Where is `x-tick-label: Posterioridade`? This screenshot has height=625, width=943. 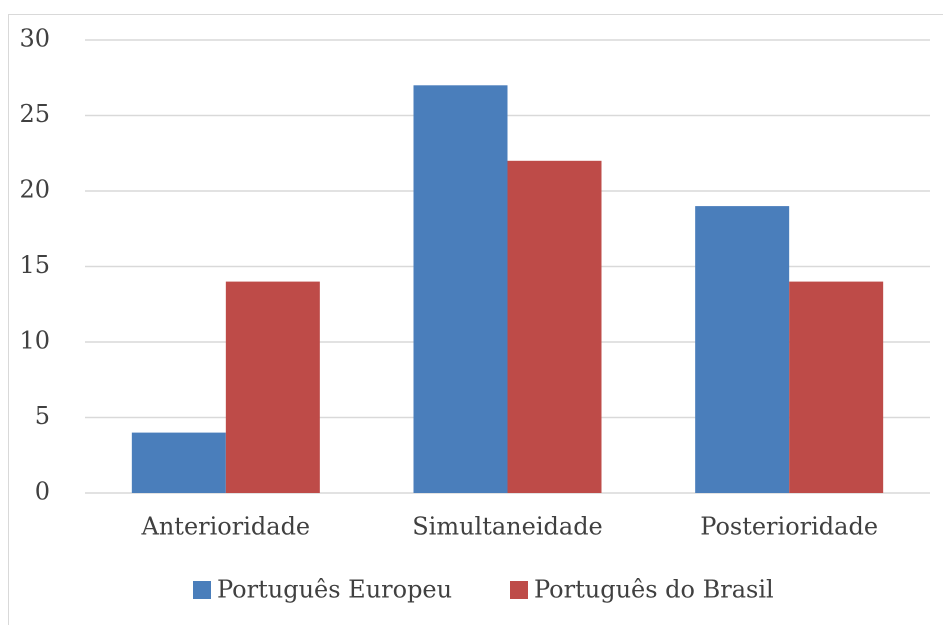 x-tick-label: Posterioridade is located at coordinates (789, 527).